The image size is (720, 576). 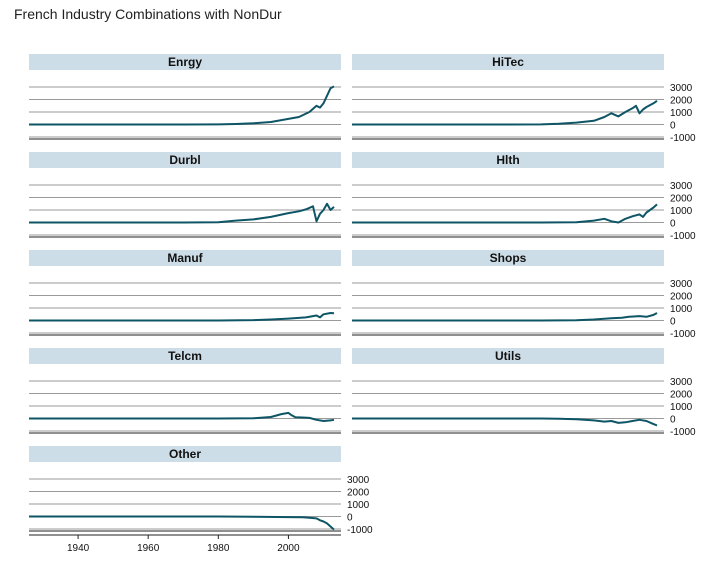 I want to click on strip-label-durbl: Durbl, so click(x=184, y=160).